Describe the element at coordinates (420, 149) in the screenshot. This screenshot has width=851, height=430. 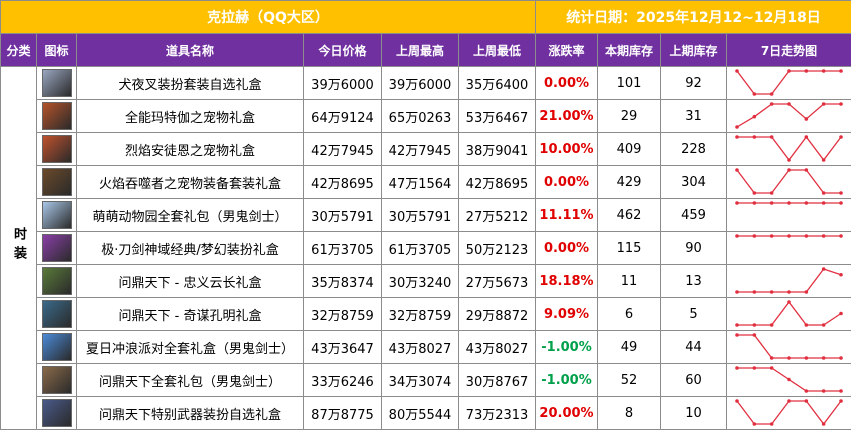
I see `last-week-high: 42万7945` at that location.